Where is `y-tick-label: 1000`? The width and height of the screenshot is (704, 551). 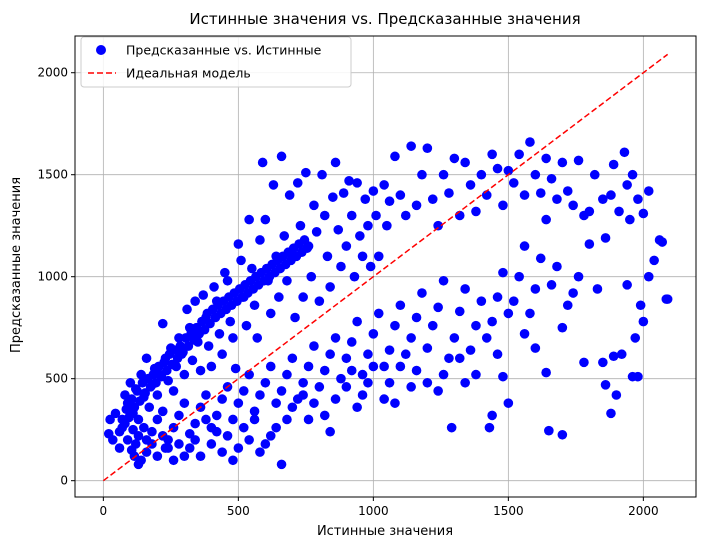
y-tick-label: 1000 is located at coordinates (52, 277).